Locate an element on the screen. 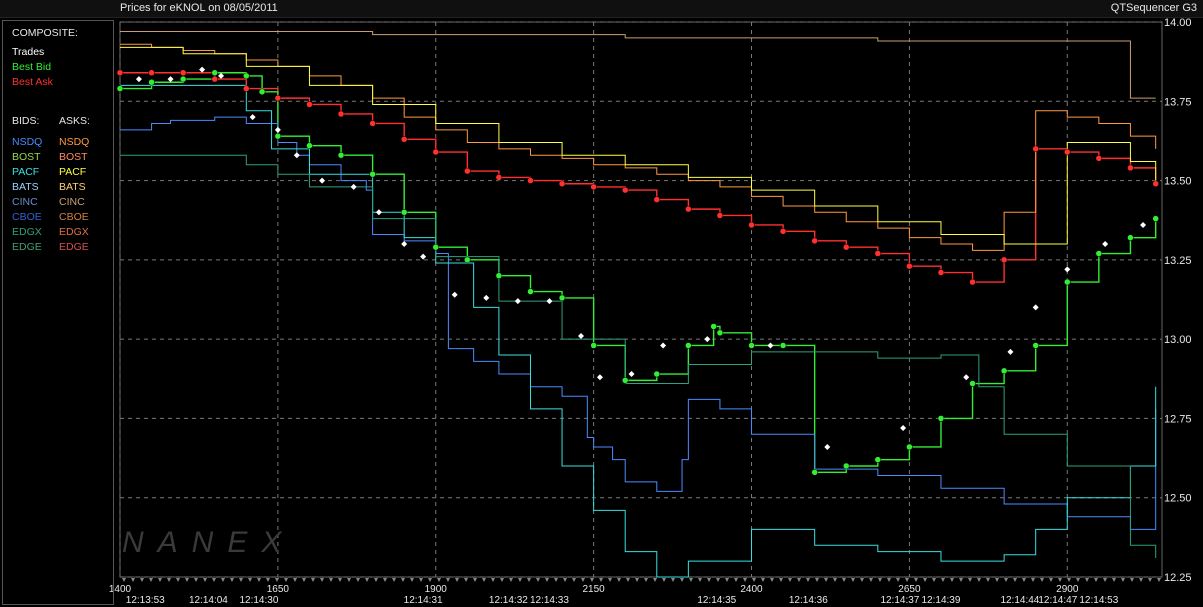 The width and height of the screenshot is (1203, 607). legend-ask-pacf: PACF is located at coordinates (73, 172).